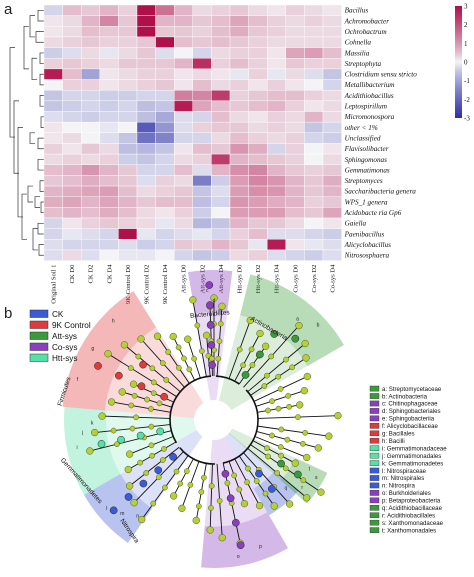 The width and height of the screenshot is (474, 577). I want to click on taxon-label: c: Chitinophagaceae, so click(410, 404).